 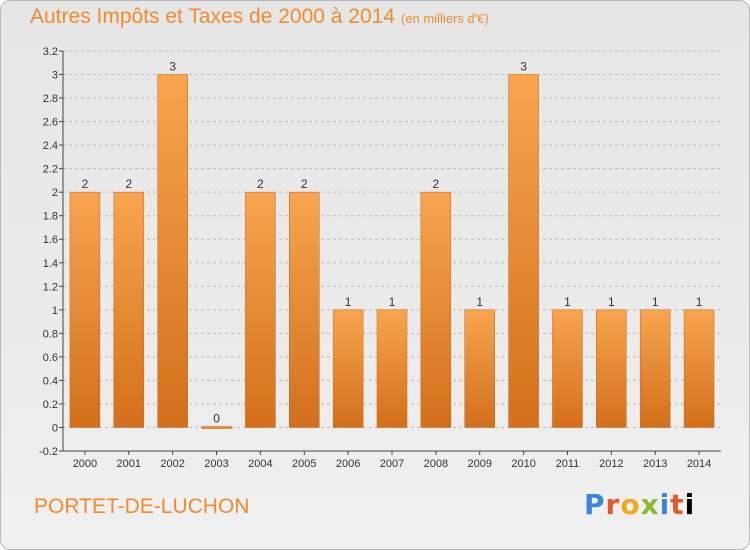 What do you see at coordinates (172, 464) in the screenshot?
I see `x-tick-label: 2002` at bounding box center [172, 464].